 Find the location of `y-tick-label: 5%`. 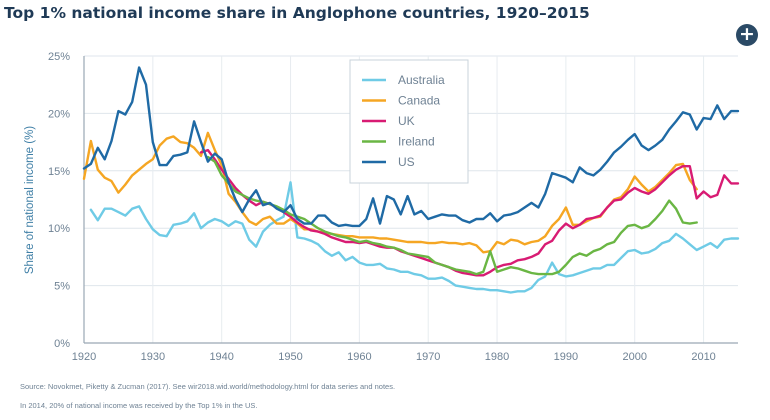

y-tick-label: 5% is located at coordinates (62, 287).